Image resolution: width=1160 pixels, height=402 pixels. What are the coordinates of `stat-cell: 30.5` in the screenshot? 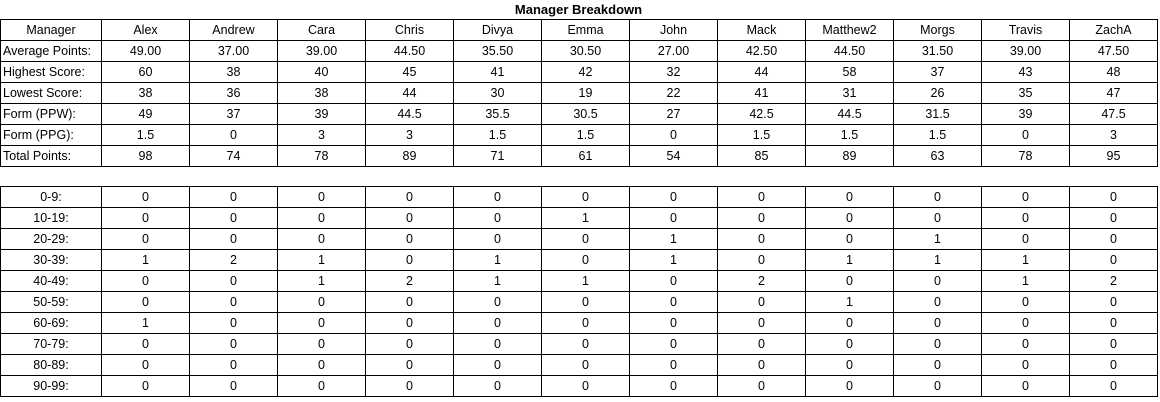 It's located at (585, 114).